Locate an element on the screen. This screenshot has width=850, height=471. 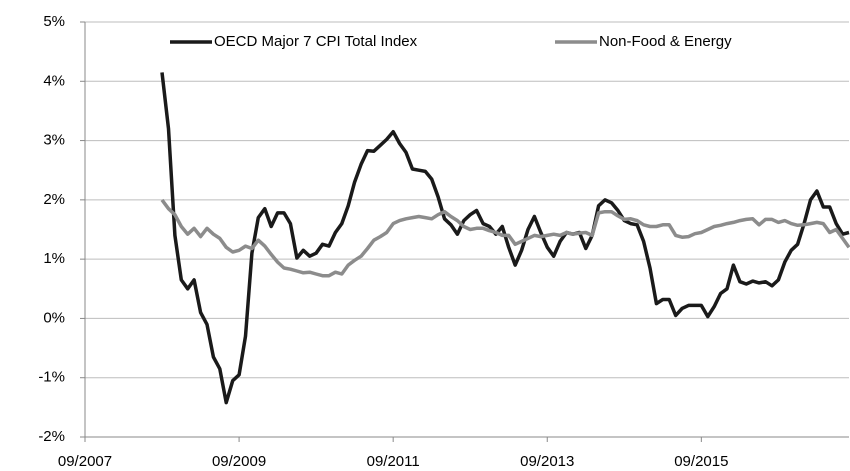
y-tick-label: 0% is located at coordinates (54, 317).